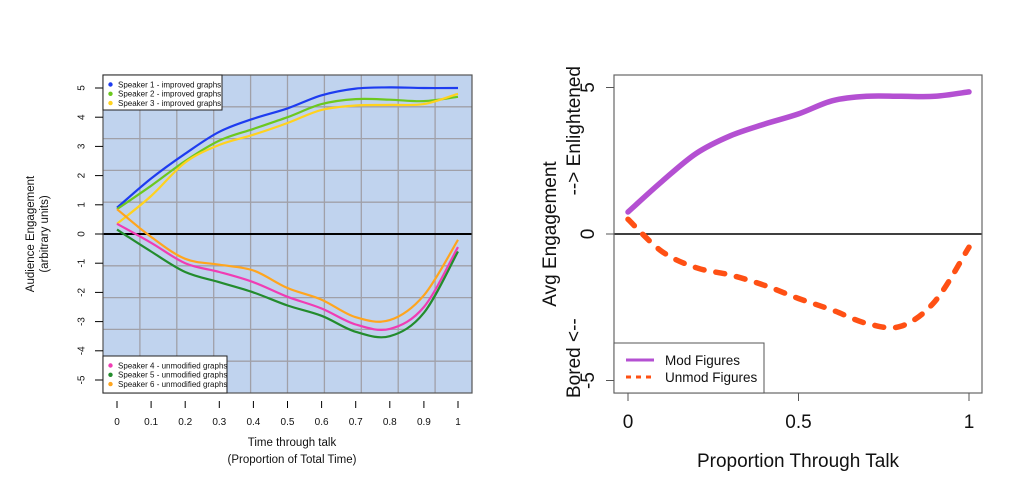 This screenshot has height=488, width=1022. I want to click on legend-label: Speaker 6 - unmodified graphs, so click(172, 384).